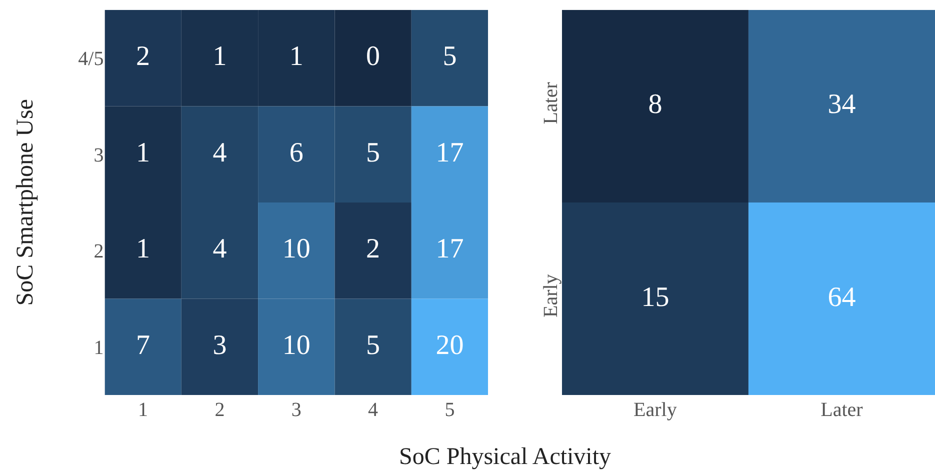 This screenshot has height=472, width=935. I want to click on x-tick-label: 5, so click(449, 410).